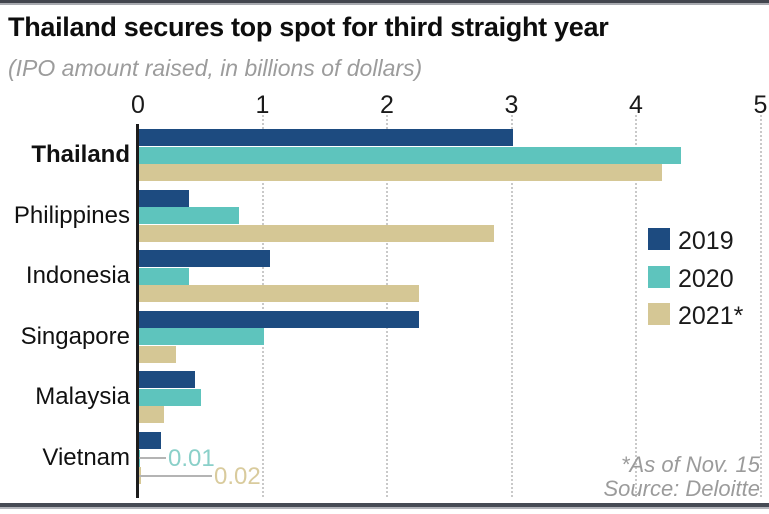 This screenshot has width=769, height=514. What do you see at coordinates (279, 294) in the screenshot?
I see `bar-indonesia-2021` at bounding box center [279, 294].